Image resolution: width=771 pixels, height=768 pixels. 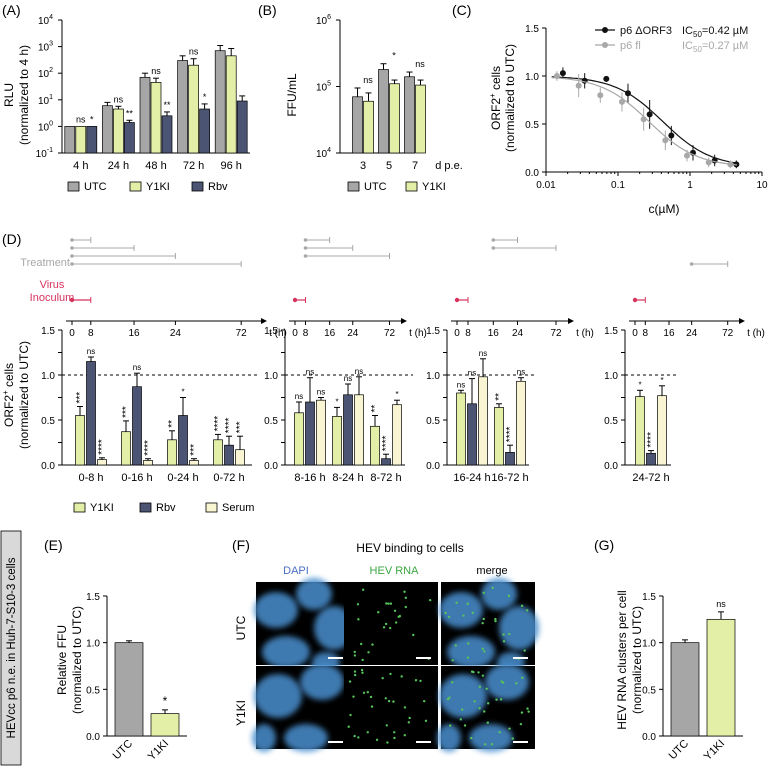 I want to click on timeline-virus-label: Virus, so click(x=52, y=285).